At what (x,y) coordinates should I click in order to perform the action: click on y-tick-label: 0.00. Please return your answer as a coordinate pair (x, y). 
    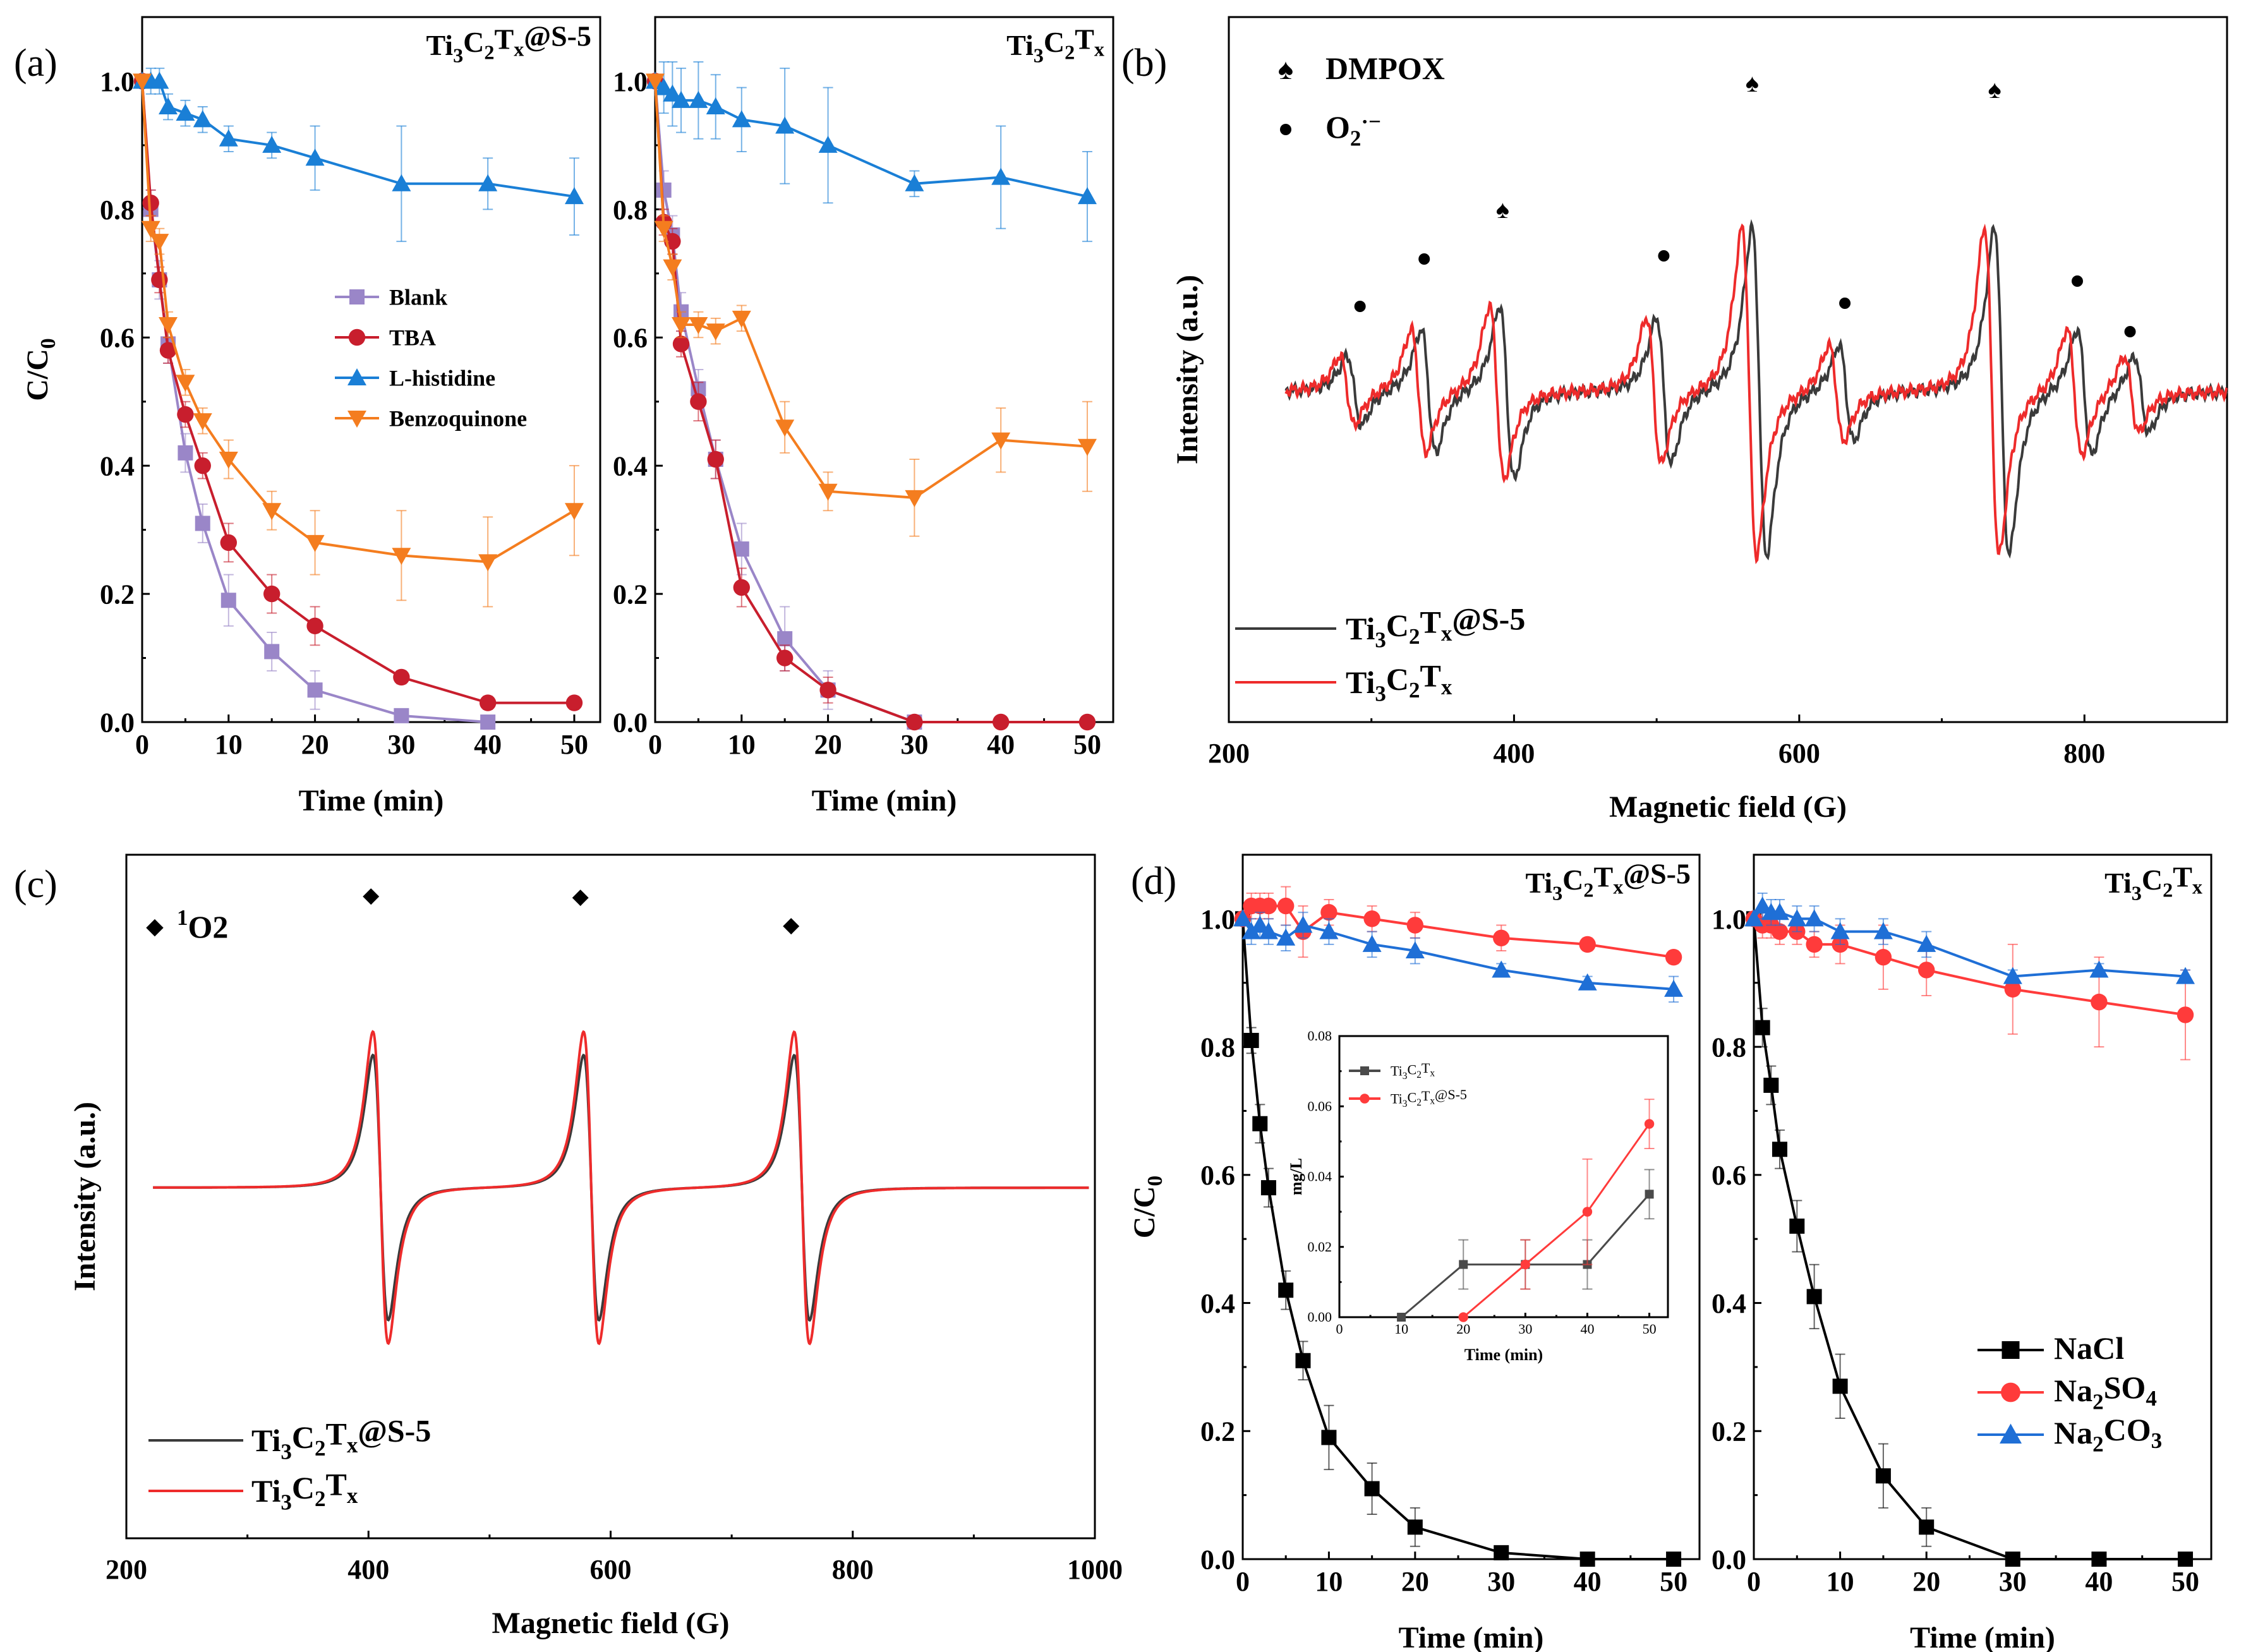
    Looking at the image, I should click on (1320, 1317).